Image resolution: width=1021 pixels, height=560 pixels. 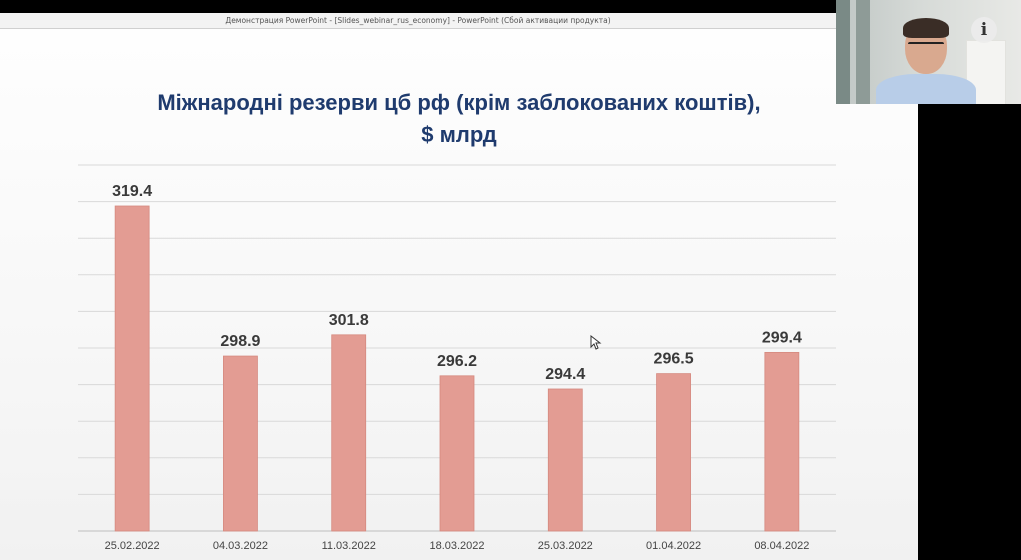 I want to click on x-tick-label: 25.02.2022, so click(x=132, y=546).